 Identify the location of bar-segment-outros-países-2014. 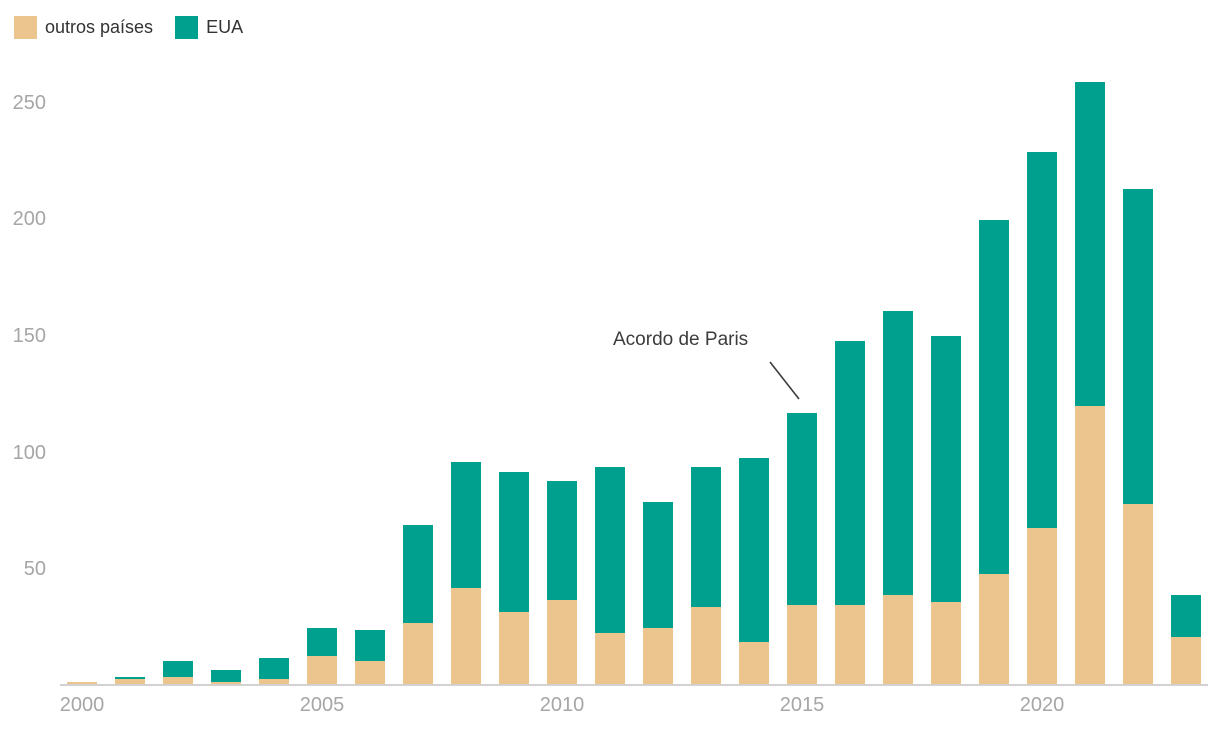
(754, 663).